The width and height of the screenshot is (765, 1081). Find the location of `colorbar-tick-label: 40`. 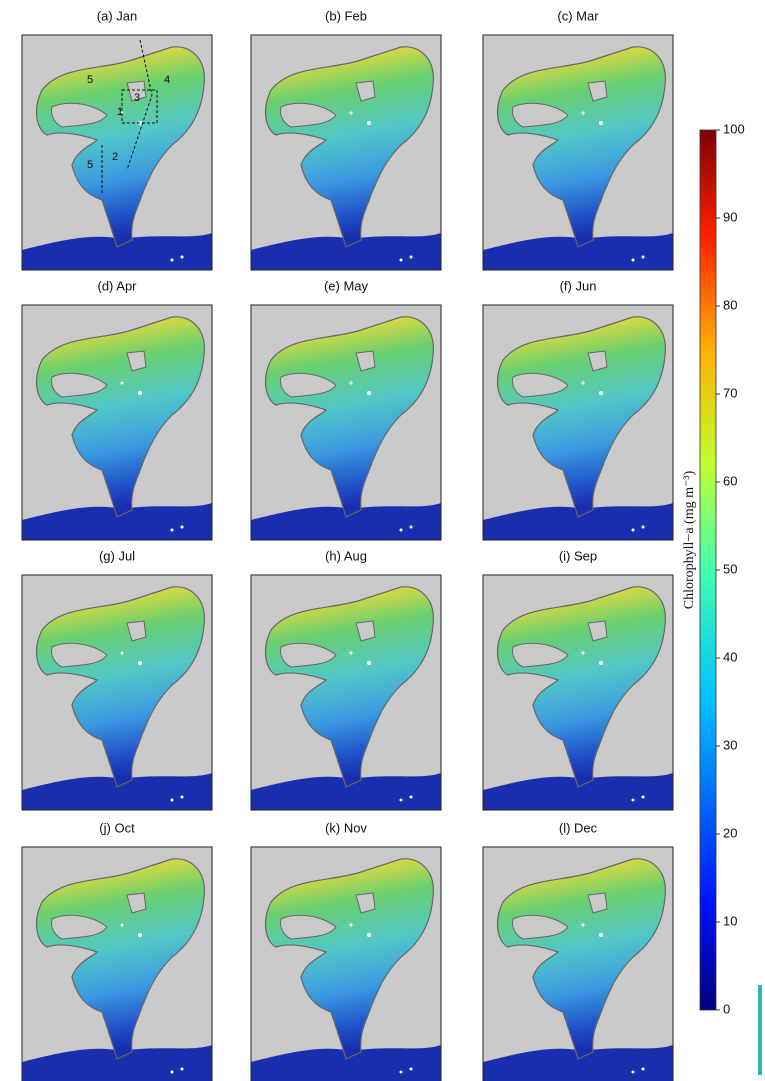

colorbar-tick-label: 40 is located at coordinates (730, 656).